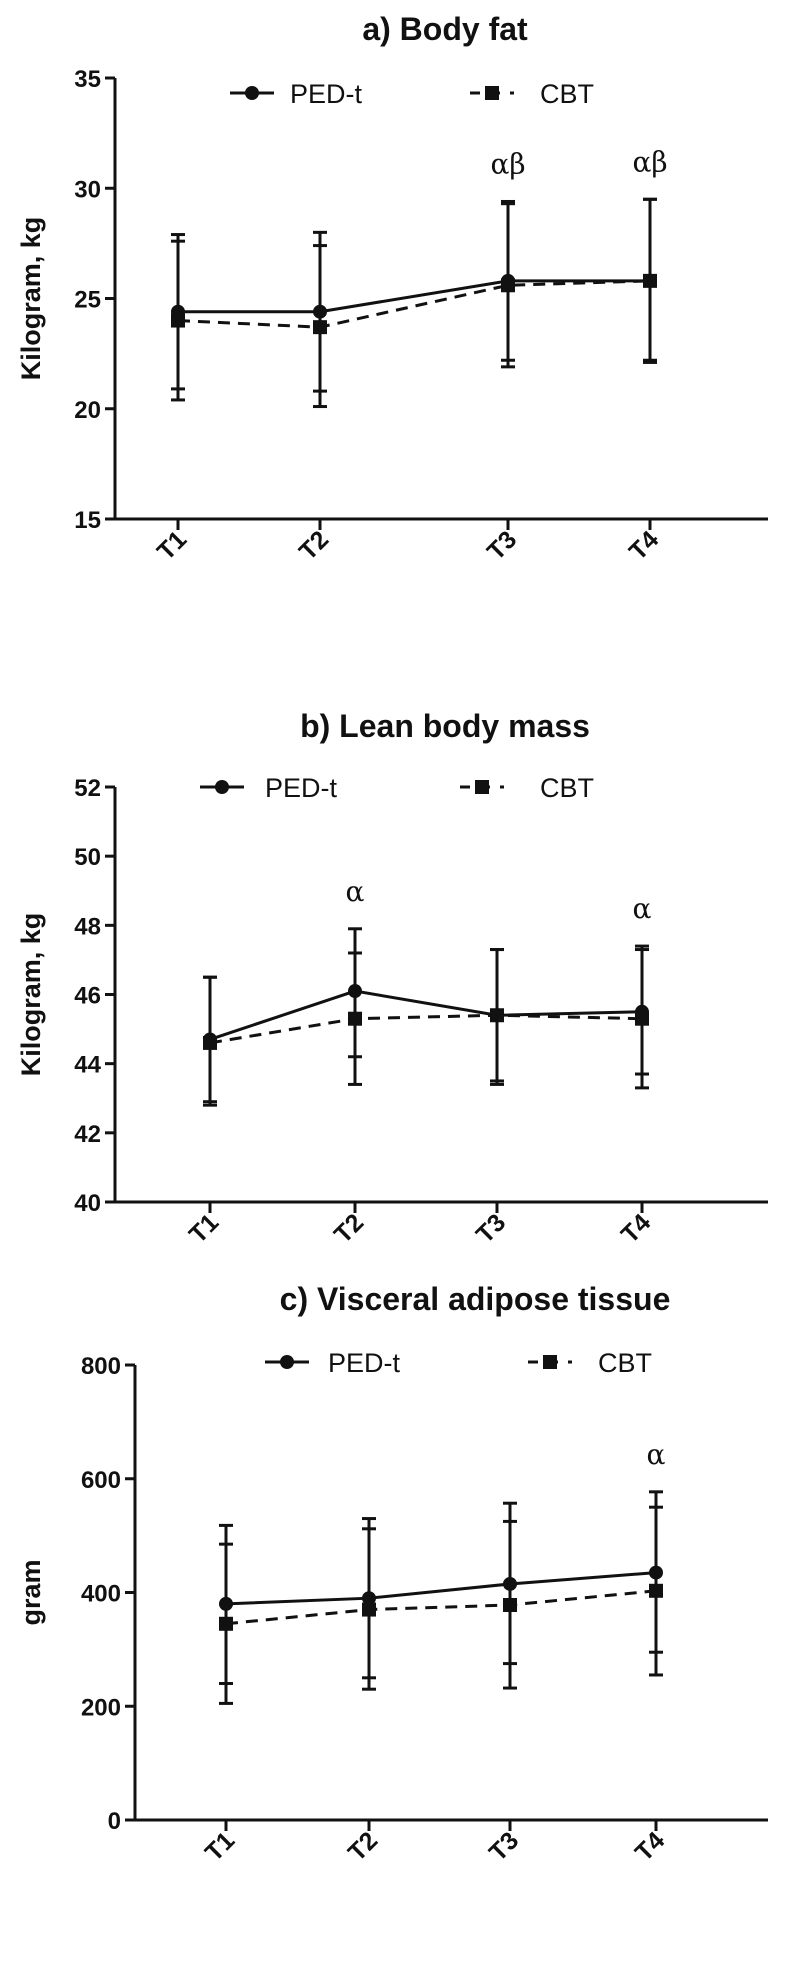  What do you see at coordinates (87, 189) in the screenshot?
I see `y-tick-label: 30` at bounding box center [87, 189].